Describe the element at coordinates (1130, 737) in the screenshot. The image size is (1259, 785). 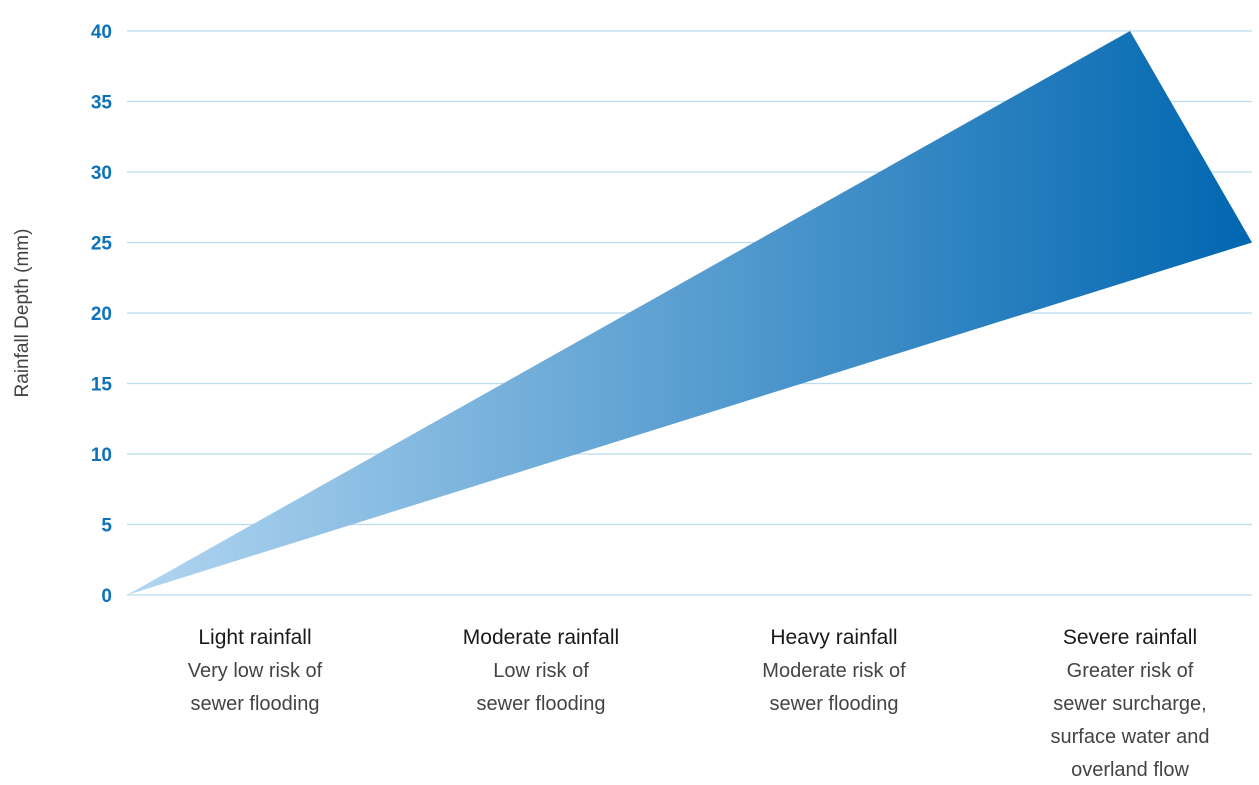
I see `category-description: surface water and` at that location.